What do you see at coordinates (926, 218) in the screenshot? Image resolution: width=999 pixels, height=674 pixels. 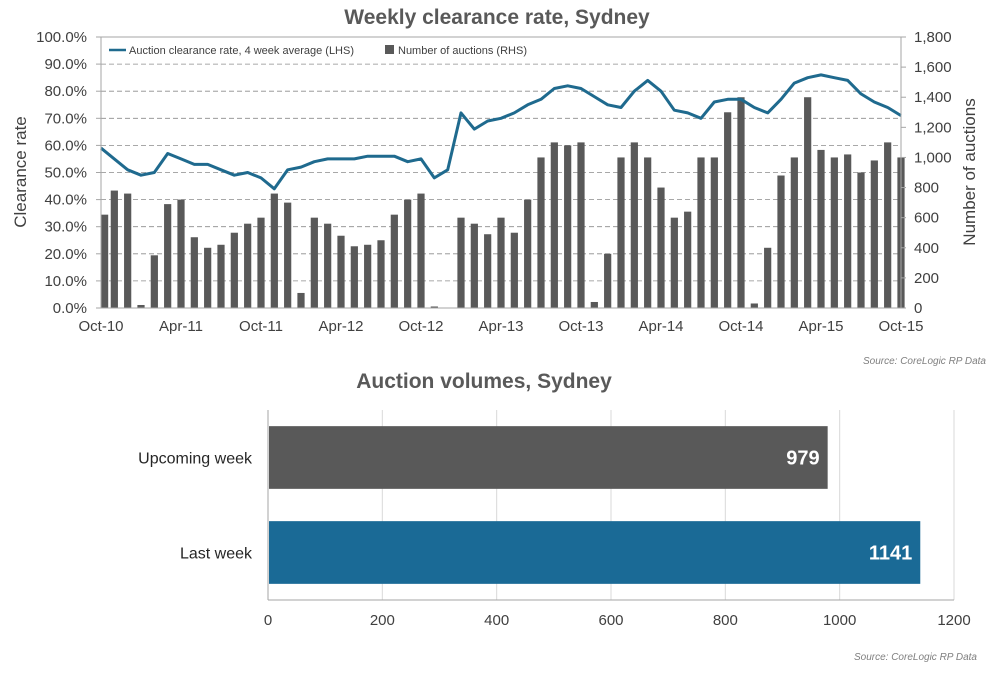 I see `right-tick-label: 600` at bounding box center [926, 218].